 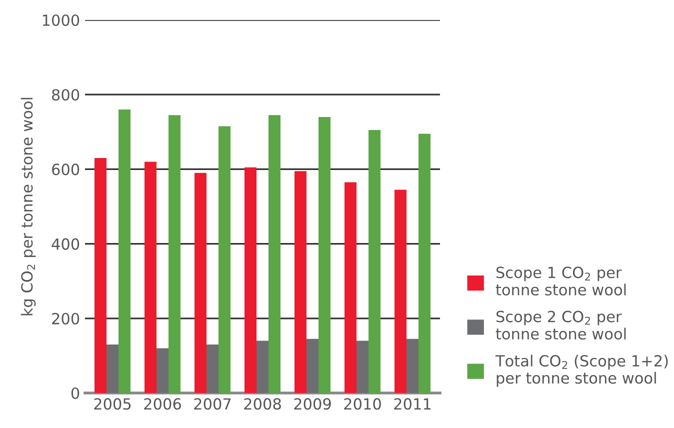 I want to click on x-tick-label: 2007, so click(x=212, y=404).